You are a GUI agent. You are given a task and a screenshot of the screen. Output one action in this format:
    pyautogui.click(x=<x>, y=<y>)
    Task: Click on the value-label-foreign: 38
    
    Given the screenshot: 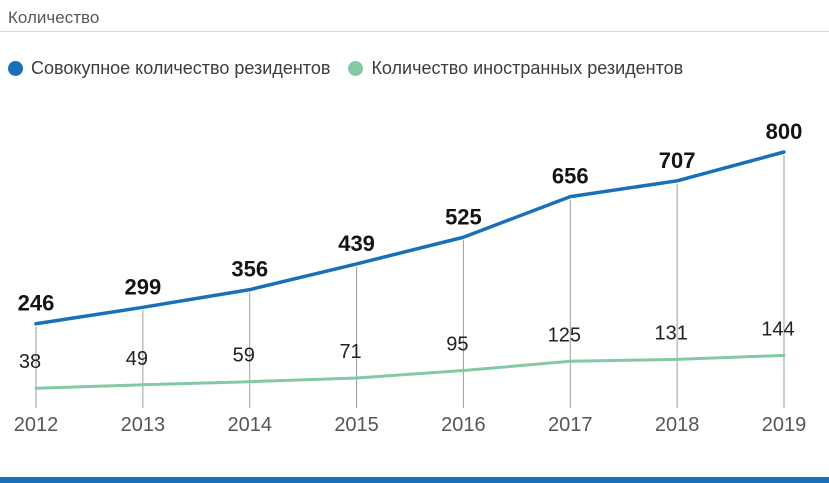 What is the action you would take?
    pyautogui.click(x=30, y=362)
    